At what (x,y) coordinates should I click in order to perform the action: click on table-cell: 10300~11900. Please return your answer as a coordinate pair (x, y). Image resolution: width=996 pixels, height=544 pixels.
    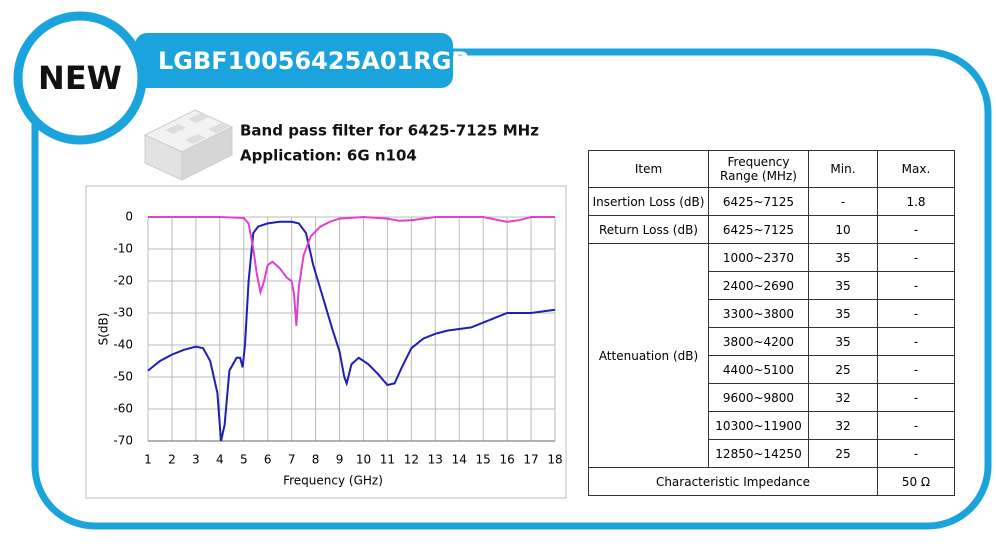
    Looking at the image, I should click on (758, 425).